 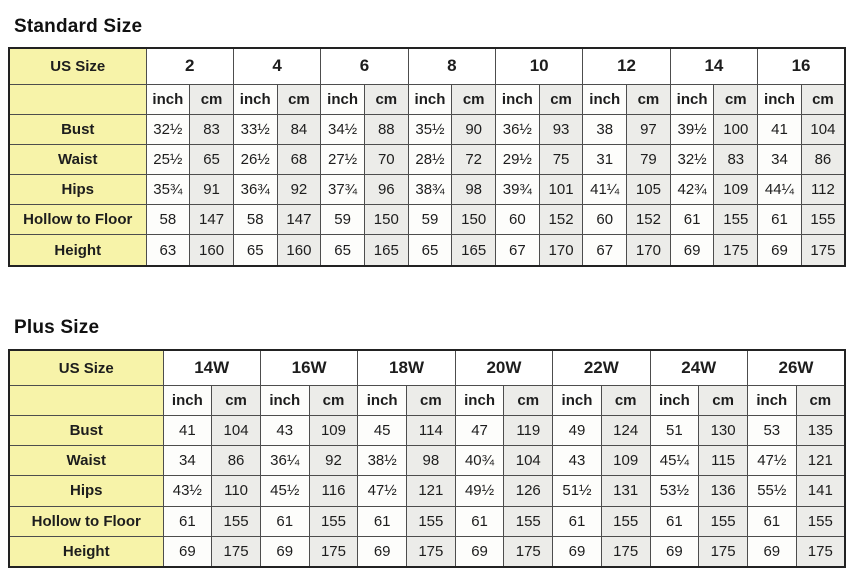 What do you see at coordinates (299, 159) in the screenshot?
I see `cm-value-cell: 68` at bounding box center [299, 159].